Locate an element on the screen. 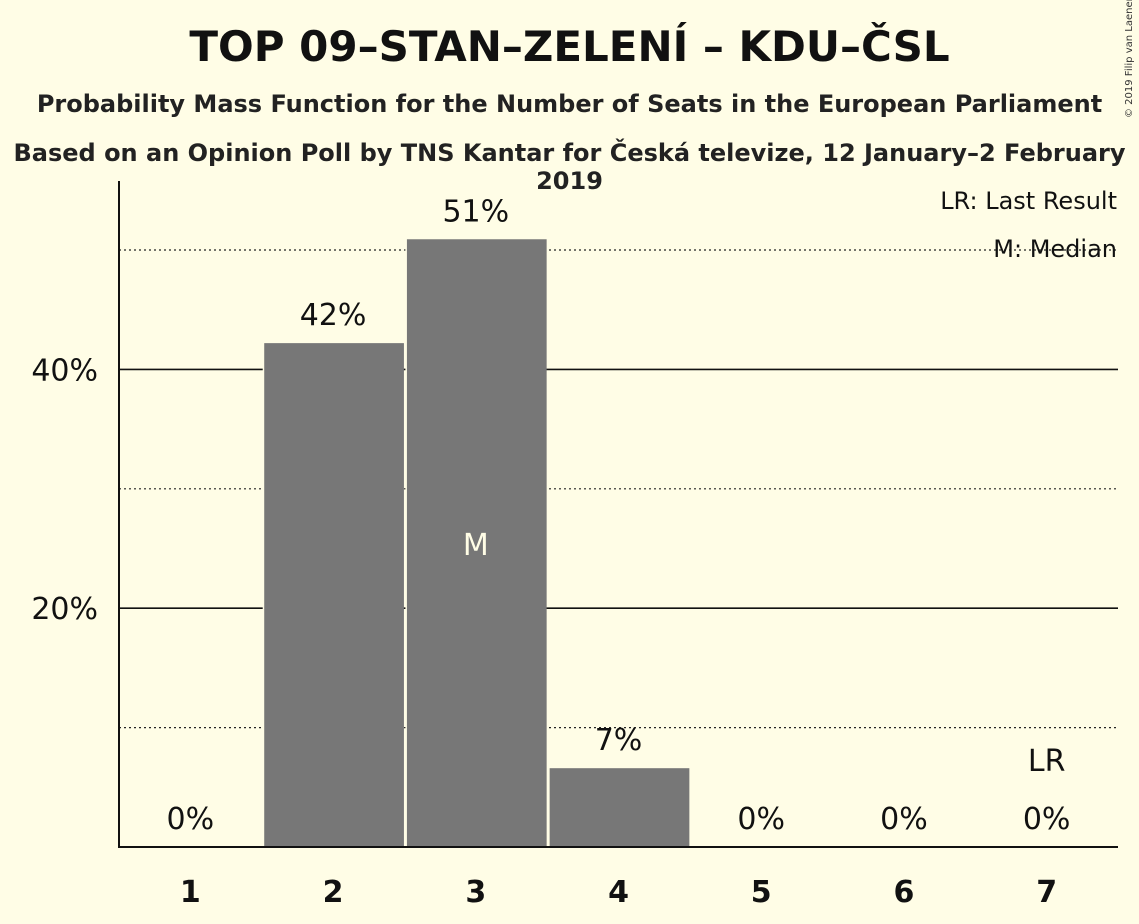  x-tick-label: 2 is located at coordinates (333, 892).